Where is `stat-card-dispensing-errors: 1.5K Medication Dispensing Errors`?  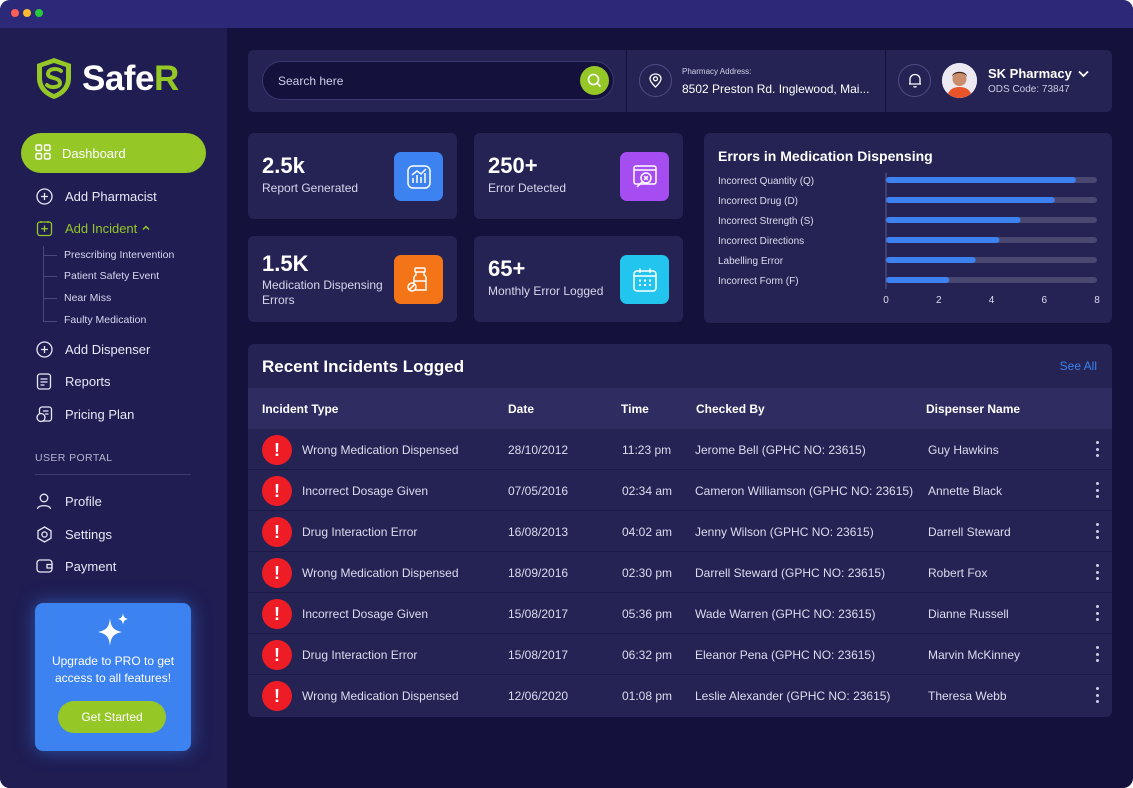 stat-card-dispensing-errors: 1.5K Medication Dispensing Errors is located at coordinates (352, 279).